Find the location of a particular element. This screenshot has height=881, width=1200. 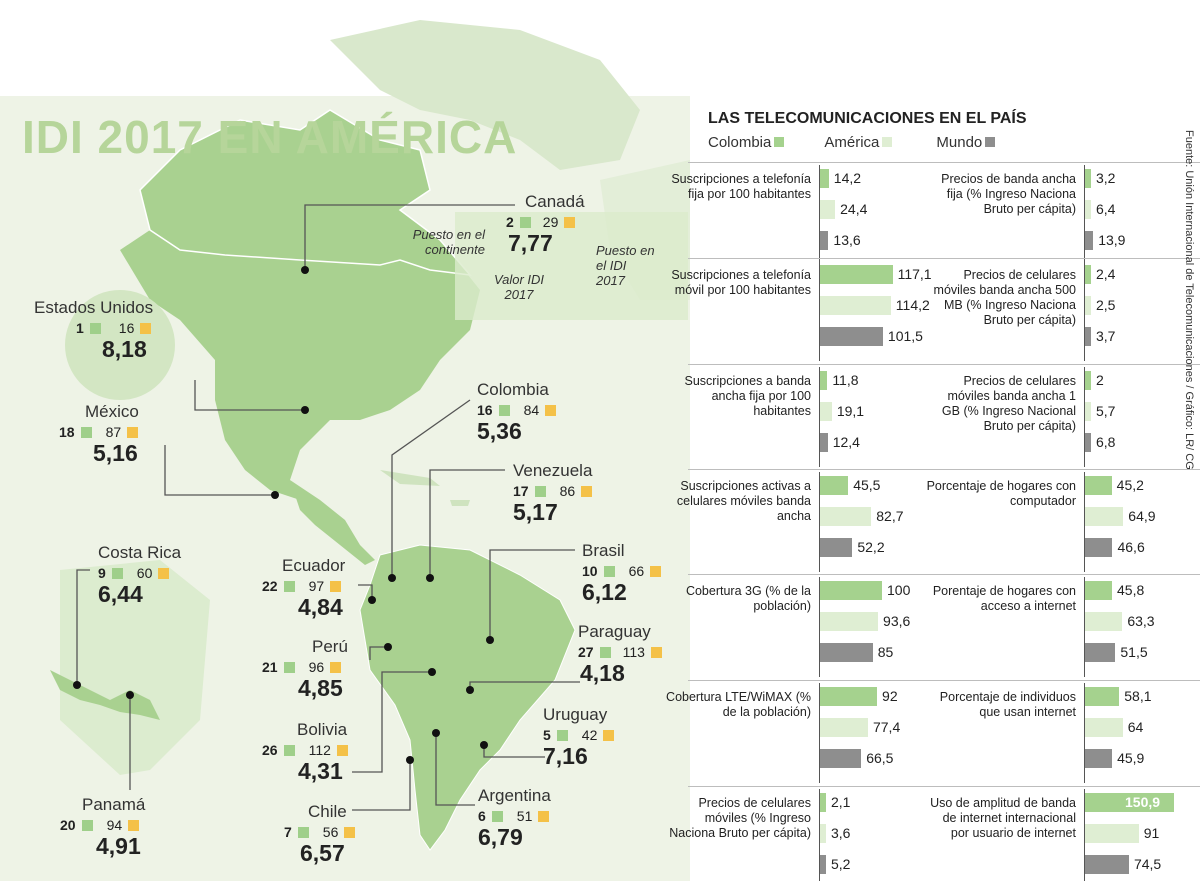

country-name: Bolivia is located at coordinates (322, 729).